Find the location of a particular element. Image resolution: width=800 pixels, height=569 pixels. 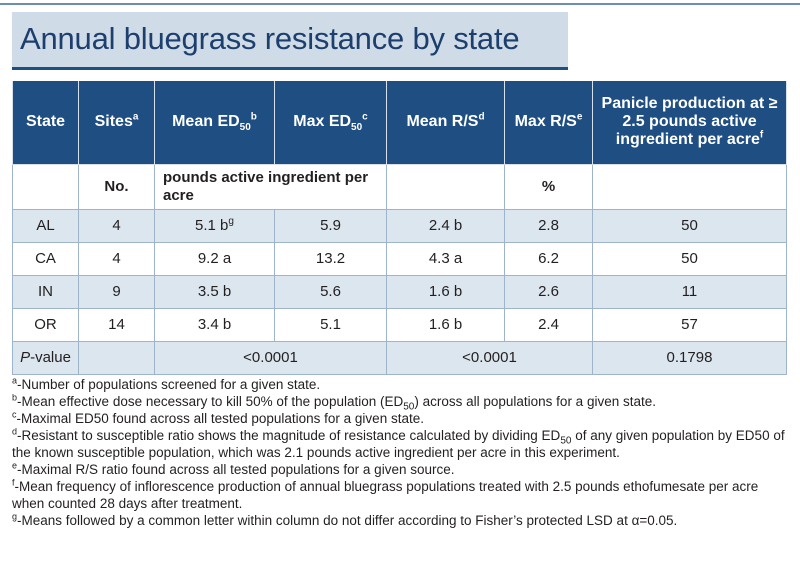

cell-mean-ed50: 3.5 b is located at coordinates (214, 291).